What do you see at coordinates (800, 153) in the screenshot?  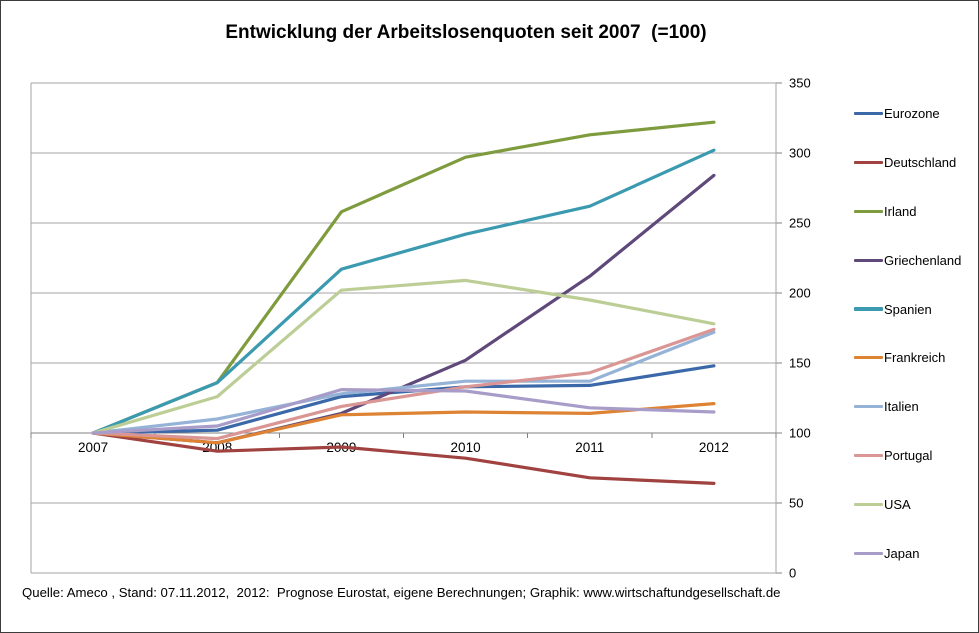 I see `y-axis-tick-label: 300` at bounding box center [800, 153].